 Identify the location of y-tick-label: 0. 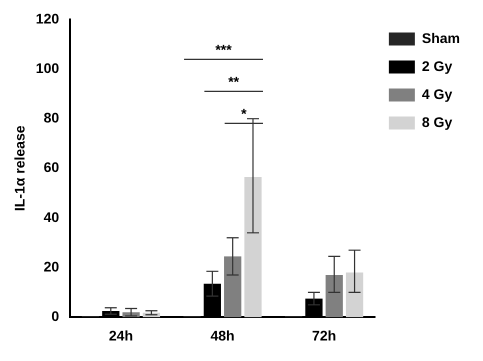
(55, 316).